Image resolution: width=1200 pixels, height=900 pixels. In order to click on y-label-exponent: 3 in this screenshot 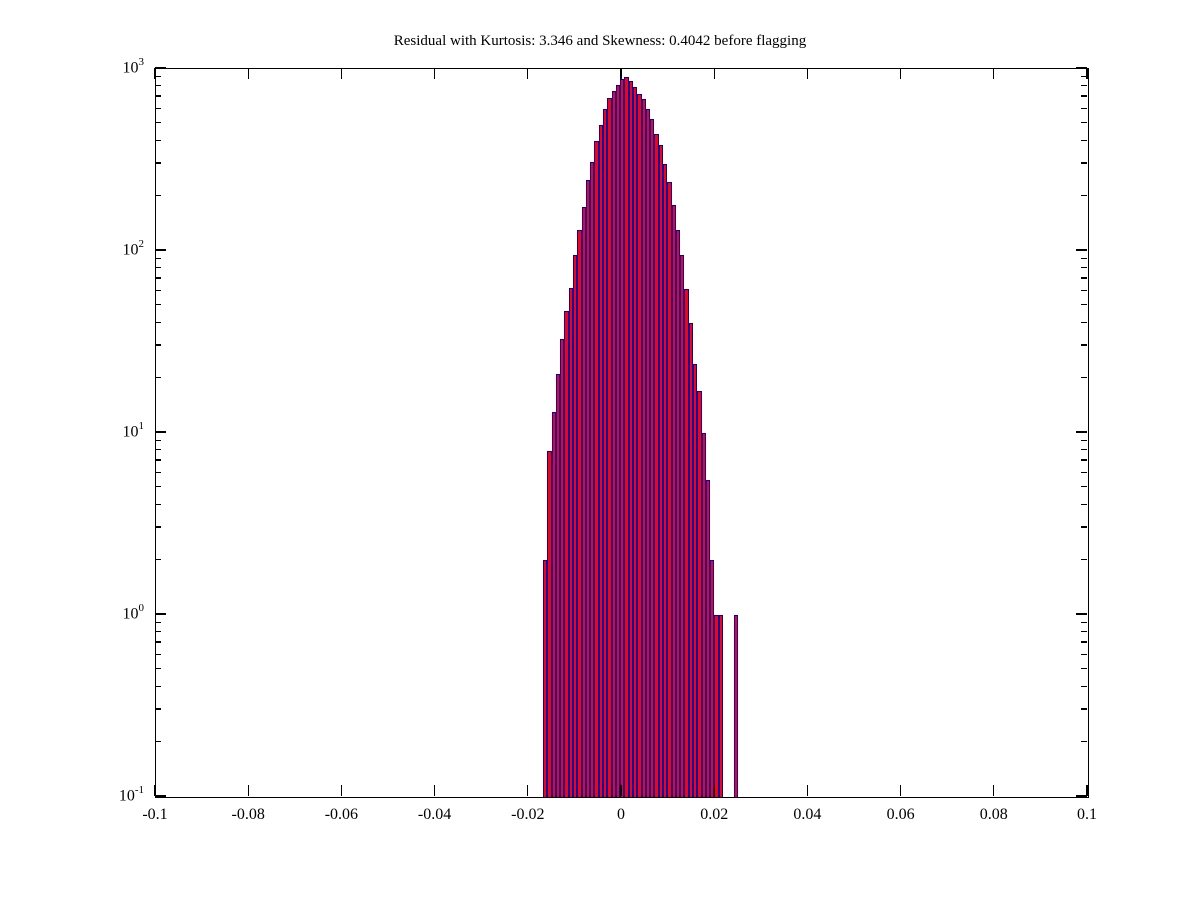, I will do `click(141, 62)`.